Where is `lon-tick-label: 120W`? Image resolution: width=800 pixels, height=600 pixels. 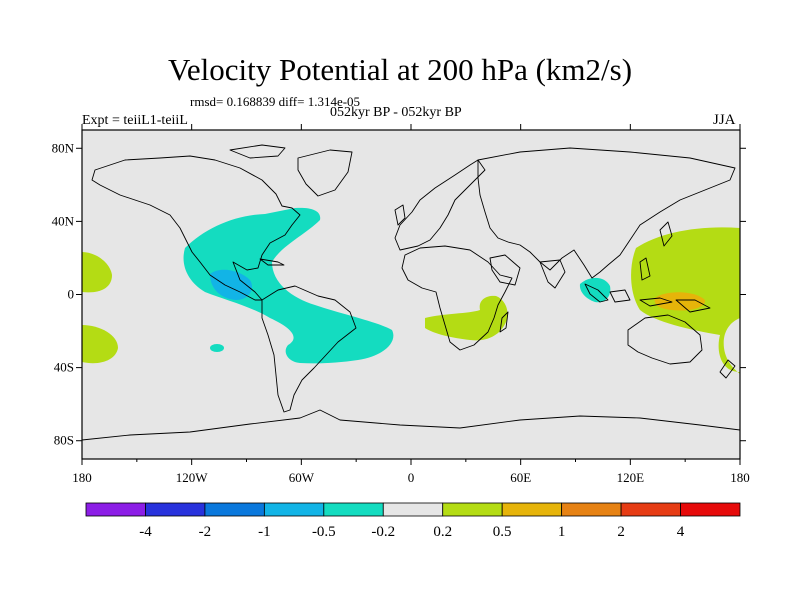 lon-tick-label: 120W is located at coordinates (192, 477).